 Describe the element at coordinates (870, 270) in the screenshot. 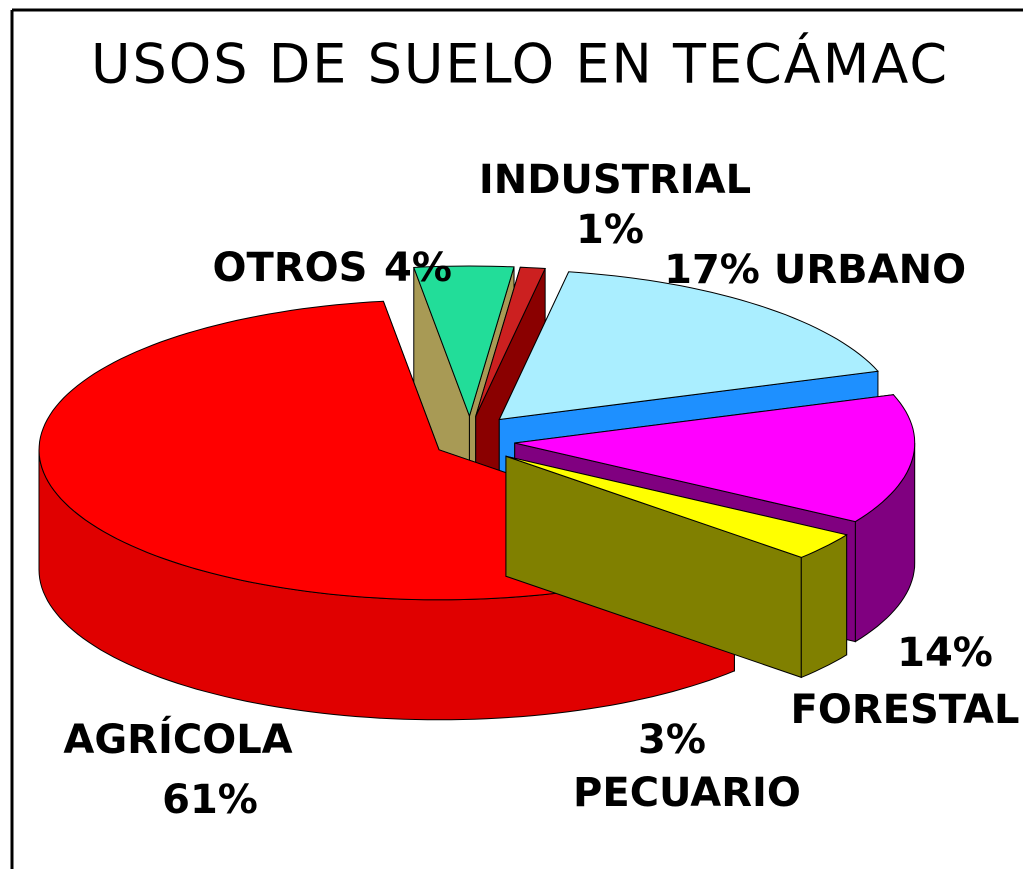

I see `category-label: URBANO` at that location.